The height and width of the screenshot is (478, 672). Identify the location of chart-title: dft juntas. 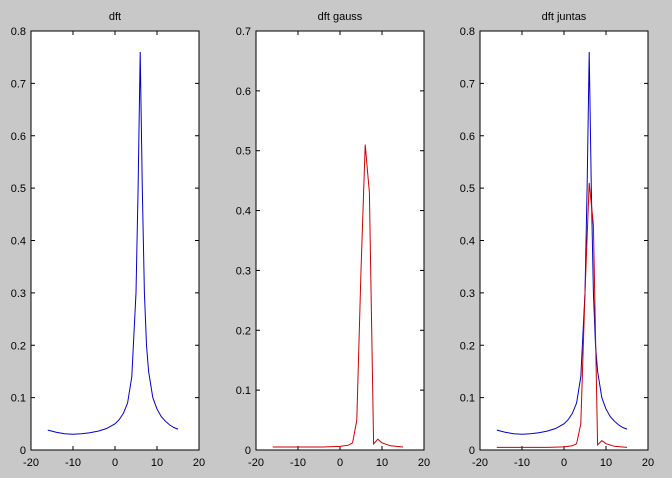
(564, 17).